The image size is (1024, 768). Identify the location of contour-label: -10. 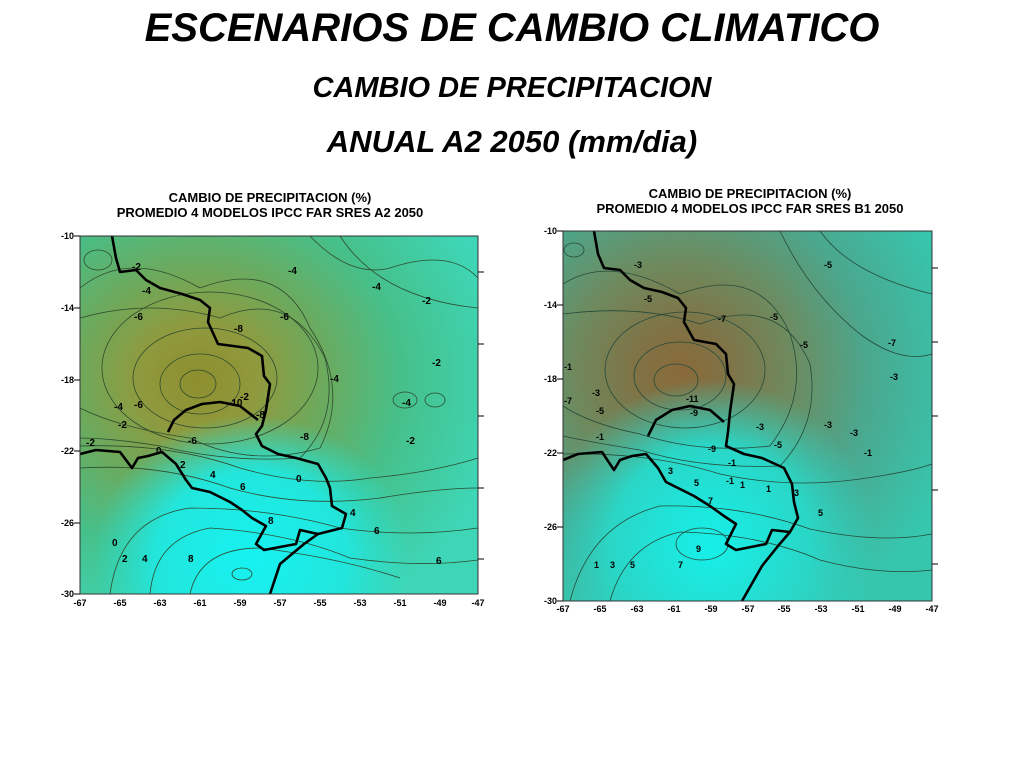
(235, 403).